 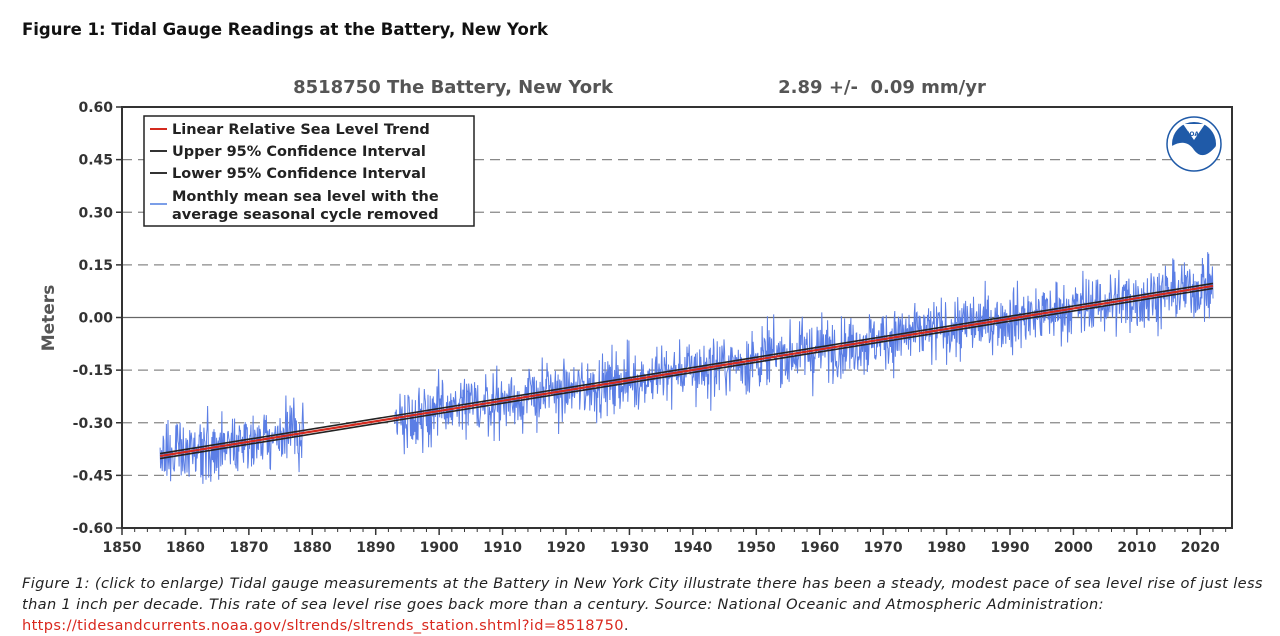 I want to click on legend-box, so click(x=309, y=171).